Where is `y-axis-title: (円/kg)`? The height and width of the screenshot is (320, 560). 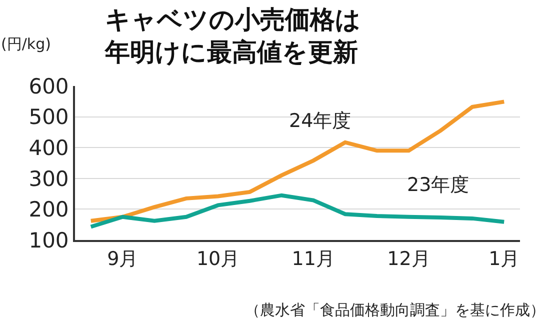
y-axis-title: (円/kg) is located at coordinates (26, 44).